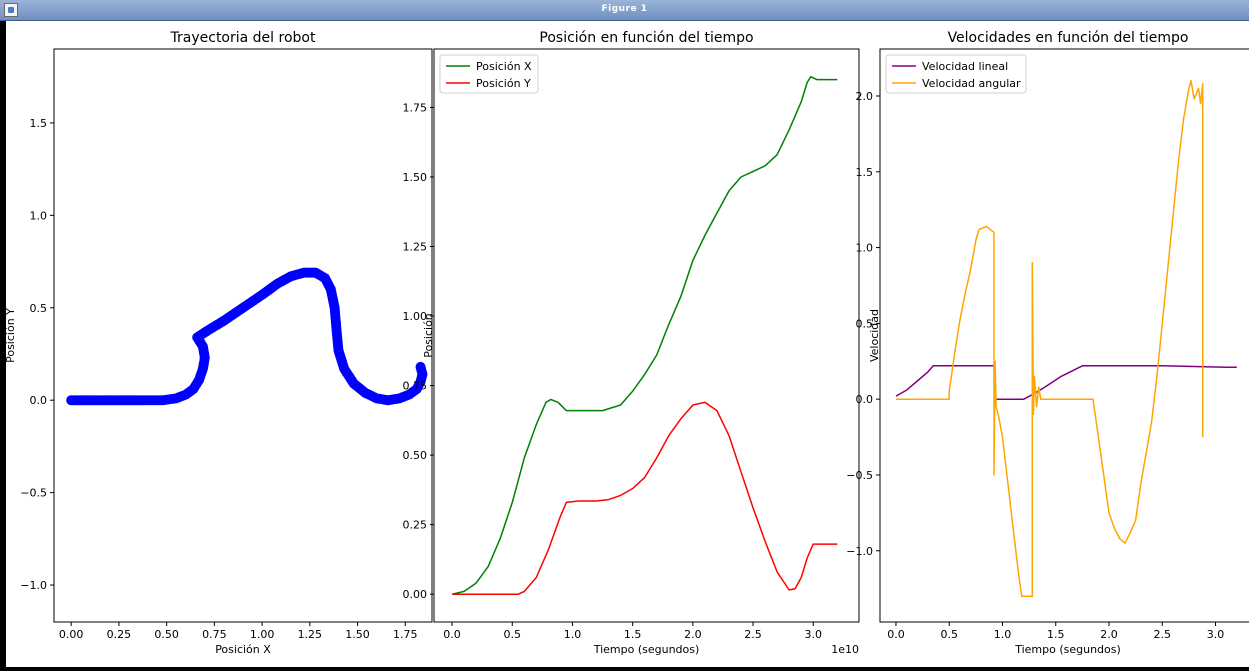  I want to click on y-tick-label: 0.00, so click(415, 594).